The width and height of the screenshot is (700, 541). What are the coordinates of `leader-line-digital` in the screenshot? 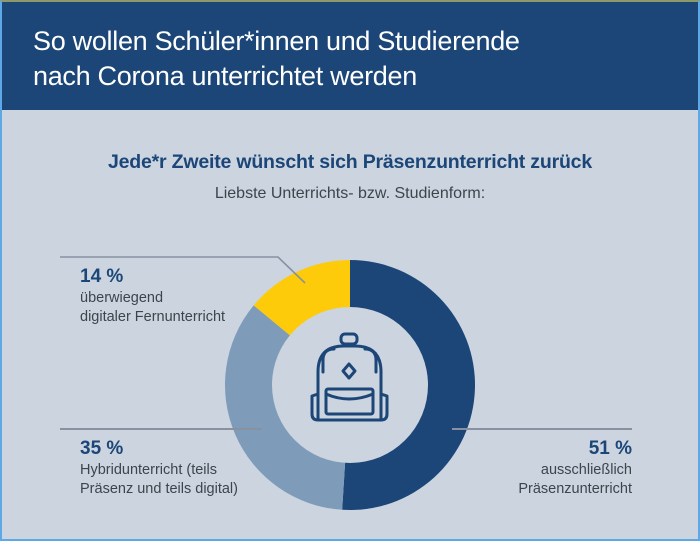 It's located at (183, 270).